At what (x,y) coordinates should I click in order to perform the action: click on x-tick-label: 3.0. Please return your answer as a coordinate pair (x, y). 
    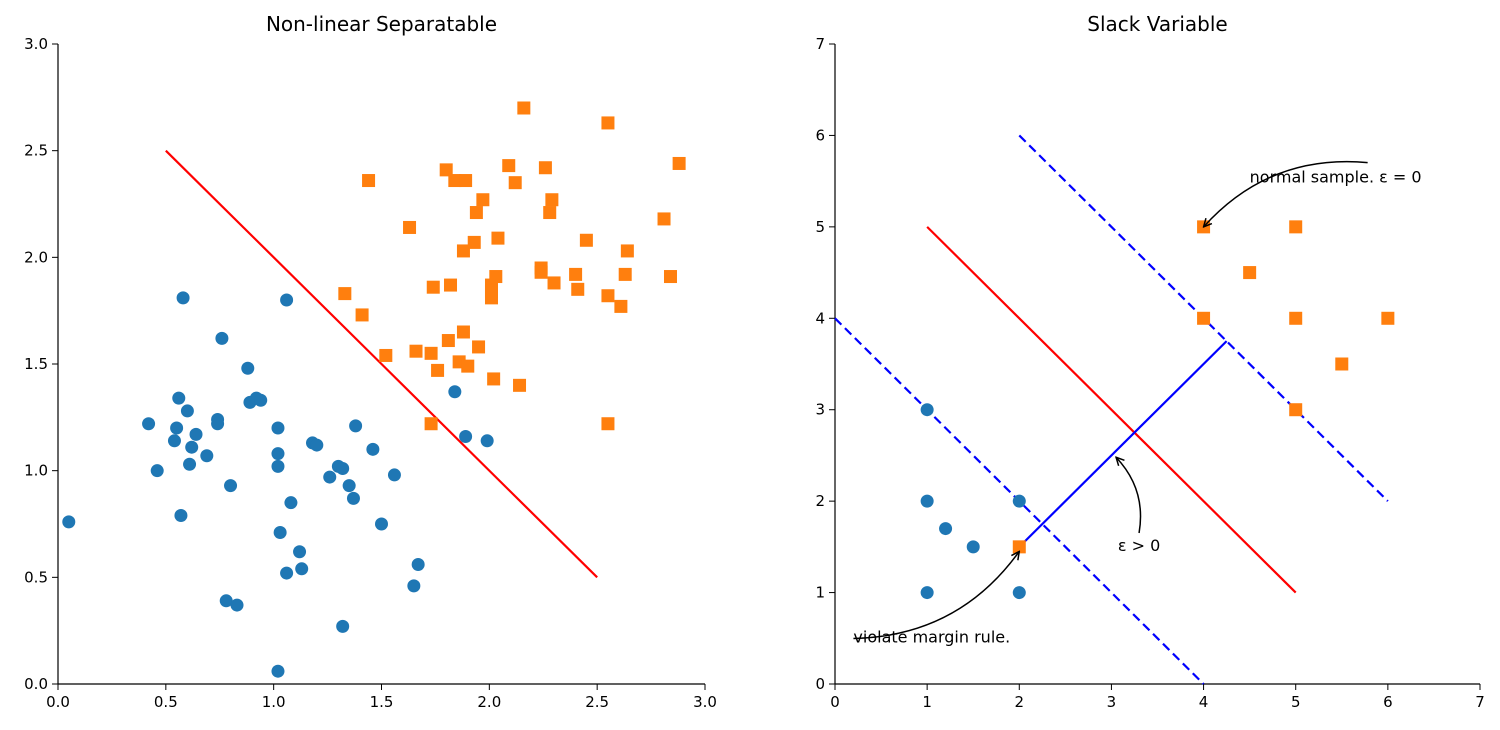
    Looking at the image, I should click on (705, 702).